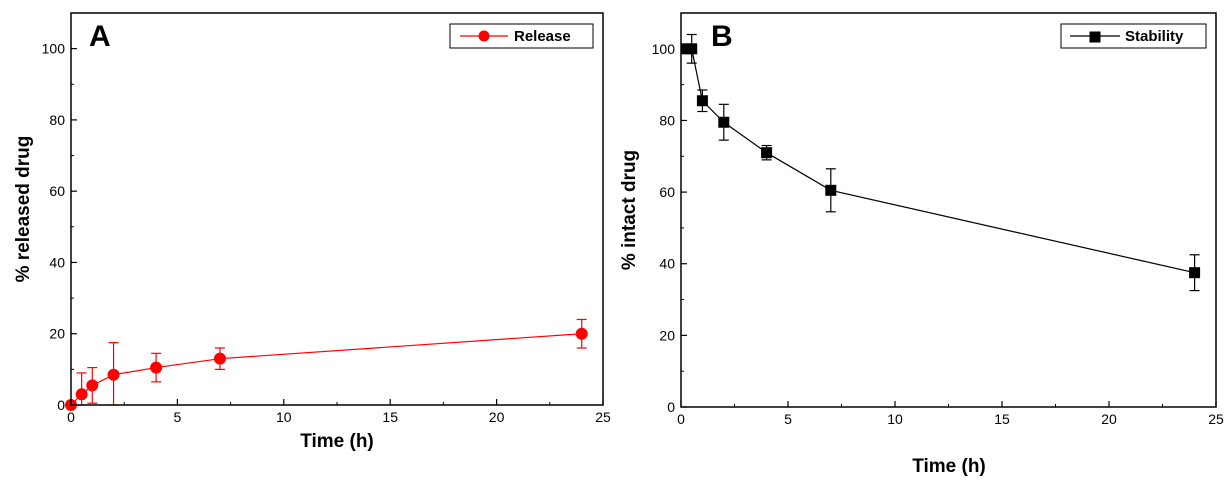  Describe the element at coordinates (1154, 36) in the screenshot. I see `panel-b-legend-label: Stability` at that location.